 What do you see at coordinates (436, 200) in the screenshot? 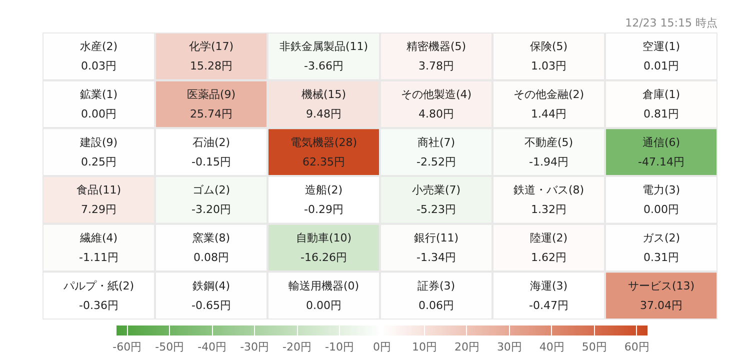
I see `data-label: 小売業(7) -5.23円` at bounding box center [436, 200].